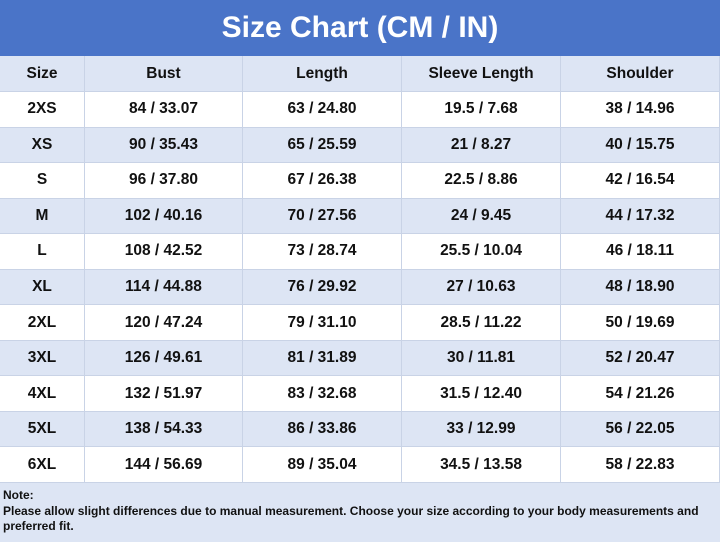  Describe the element at coordinates (322, 74) in the screenshot. I see `header-cell: Length` at that location.